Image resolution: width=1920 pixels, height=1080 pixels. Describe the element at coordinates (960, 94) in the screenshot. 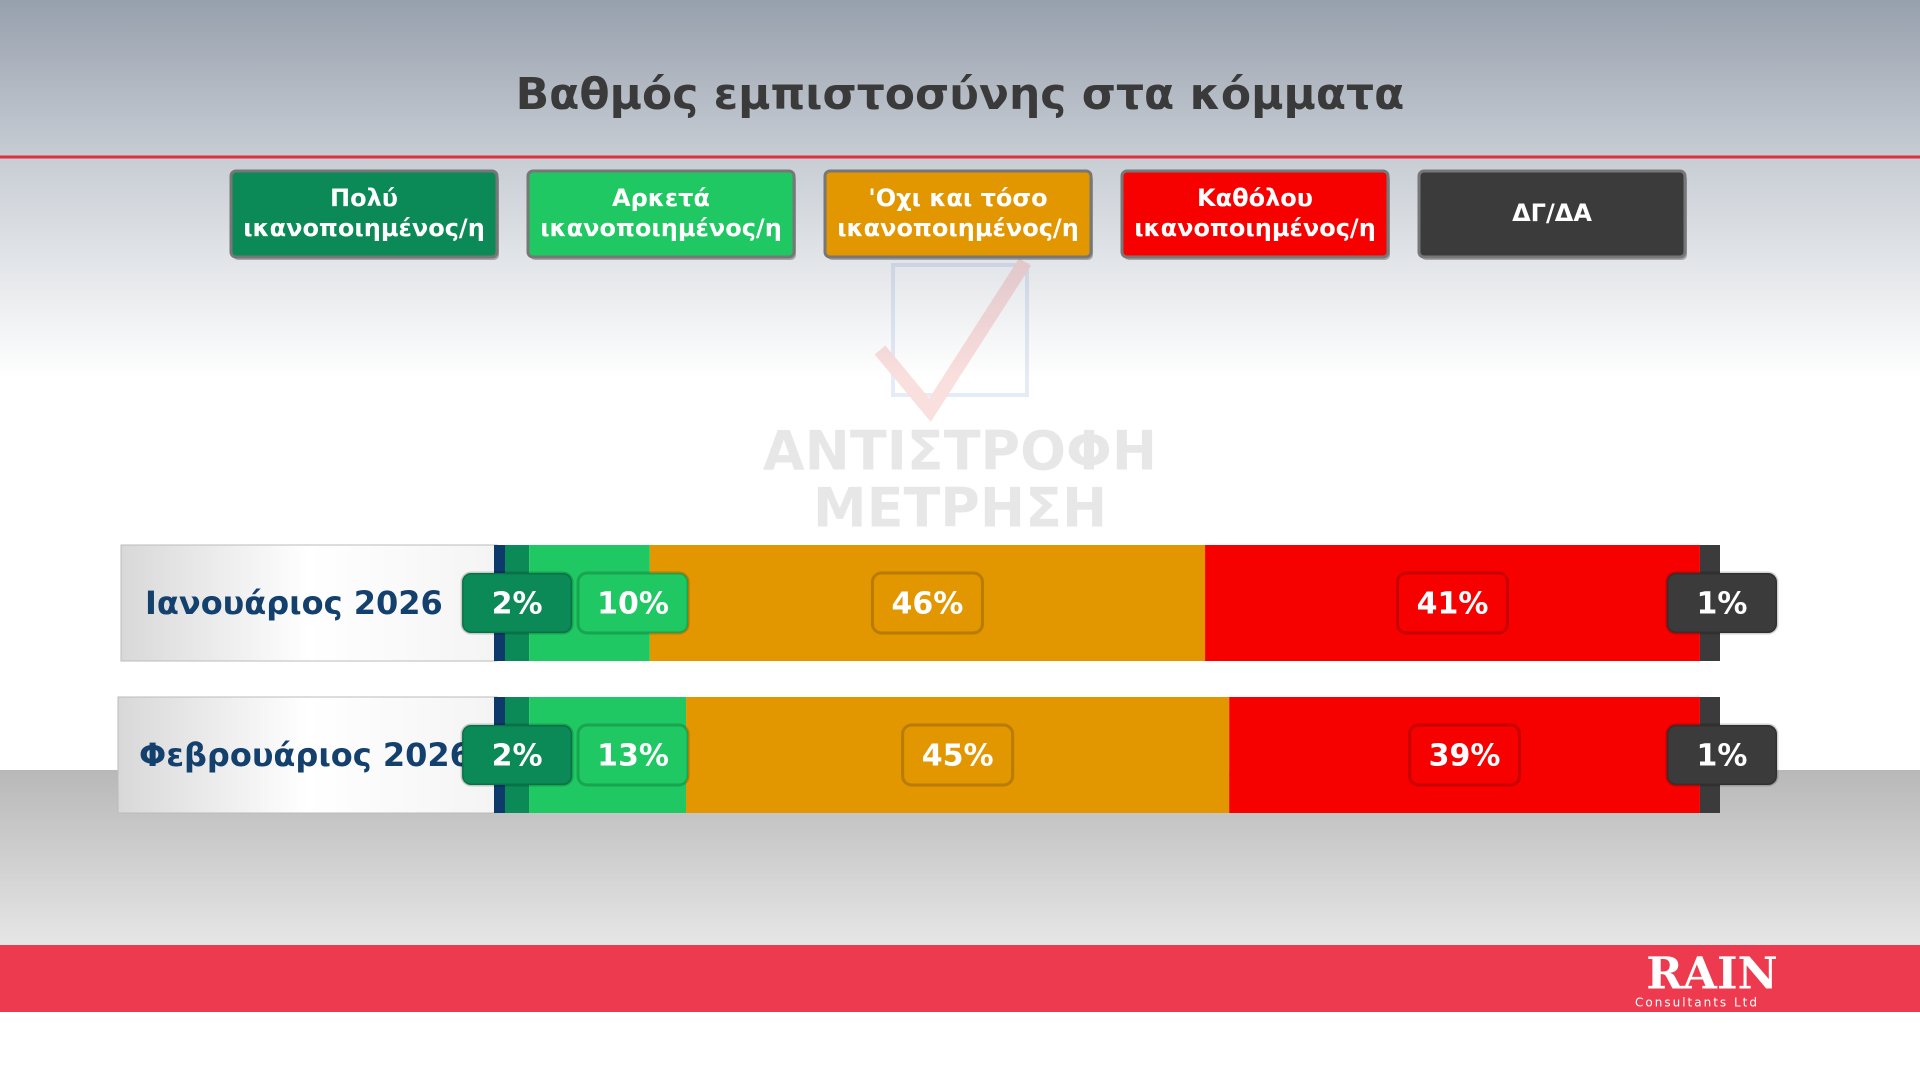

I see `chart-title: Βαθμός εμπιστοσύνης στα κόμματα` at that location.